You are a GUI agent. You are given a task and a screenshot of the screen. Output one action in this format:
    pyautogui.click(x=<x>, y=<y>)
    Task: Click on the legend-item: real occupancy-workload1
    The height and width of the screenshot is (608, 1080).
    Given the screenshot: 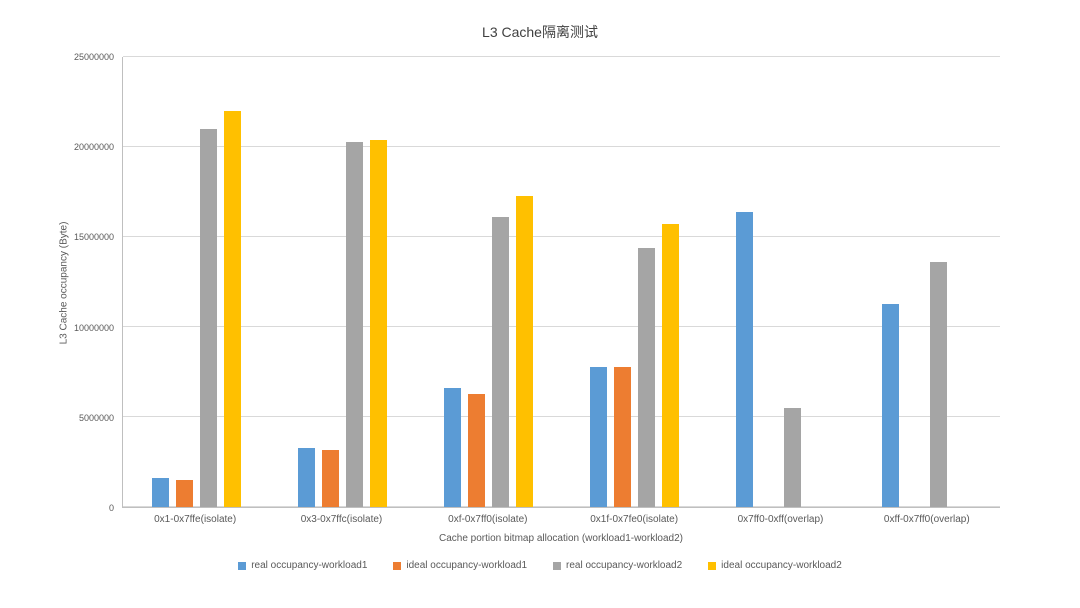 What is the action you would take?
    pyautogui.click(x=302, y=565)
    